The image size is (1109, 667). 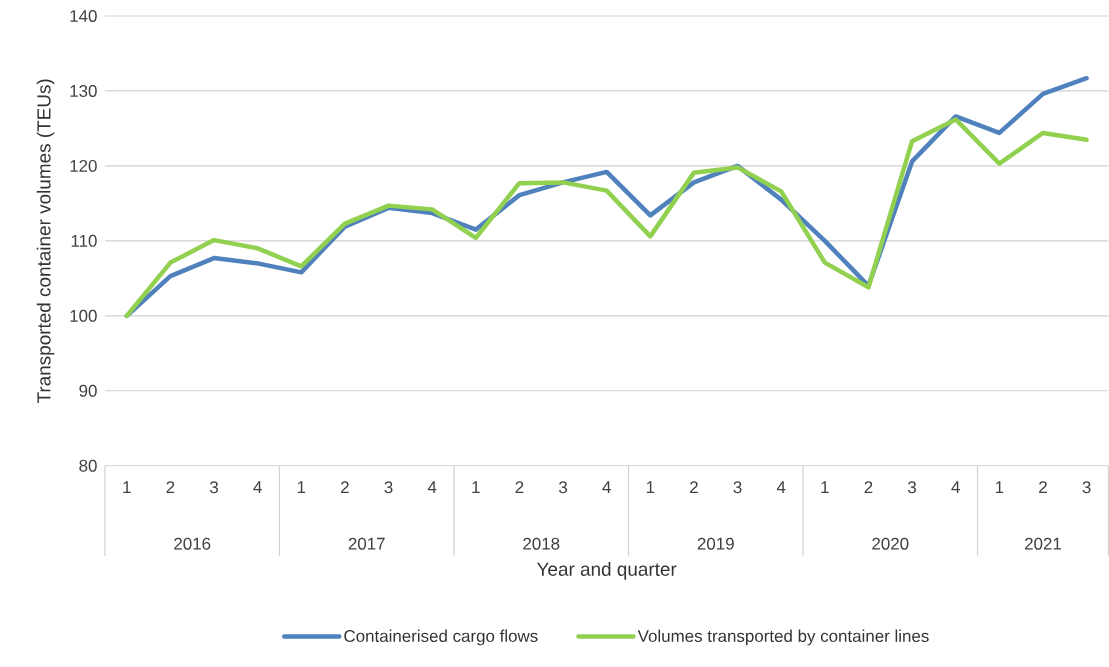 What do you see at coordinates (88, 390) in the screenshot?
I see `y-tick-label: 90` at bounding box center [88, 390].